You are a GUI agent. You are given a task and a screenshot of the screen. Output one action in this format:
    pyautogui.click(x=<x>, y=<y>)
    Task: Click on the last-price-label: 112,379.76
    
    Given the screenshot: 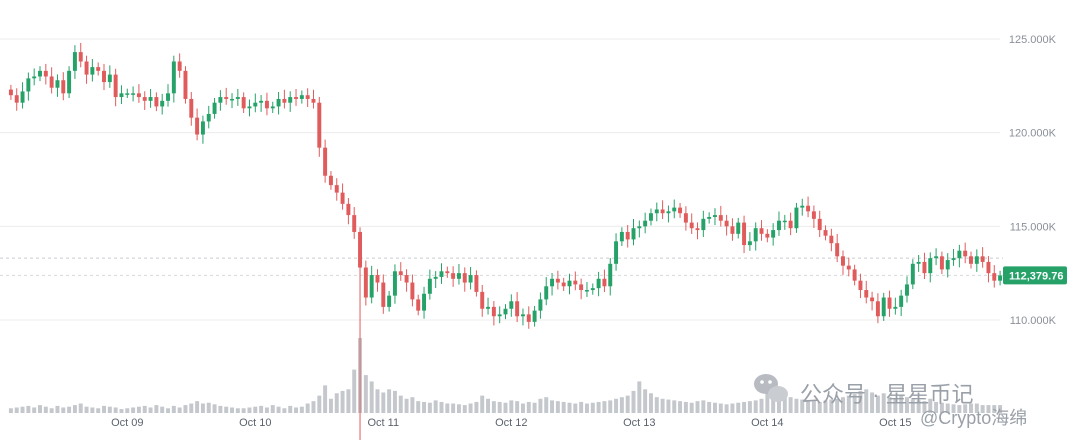 What is the action you would take?
    pyautogui.click(x=1036, y=276)
    